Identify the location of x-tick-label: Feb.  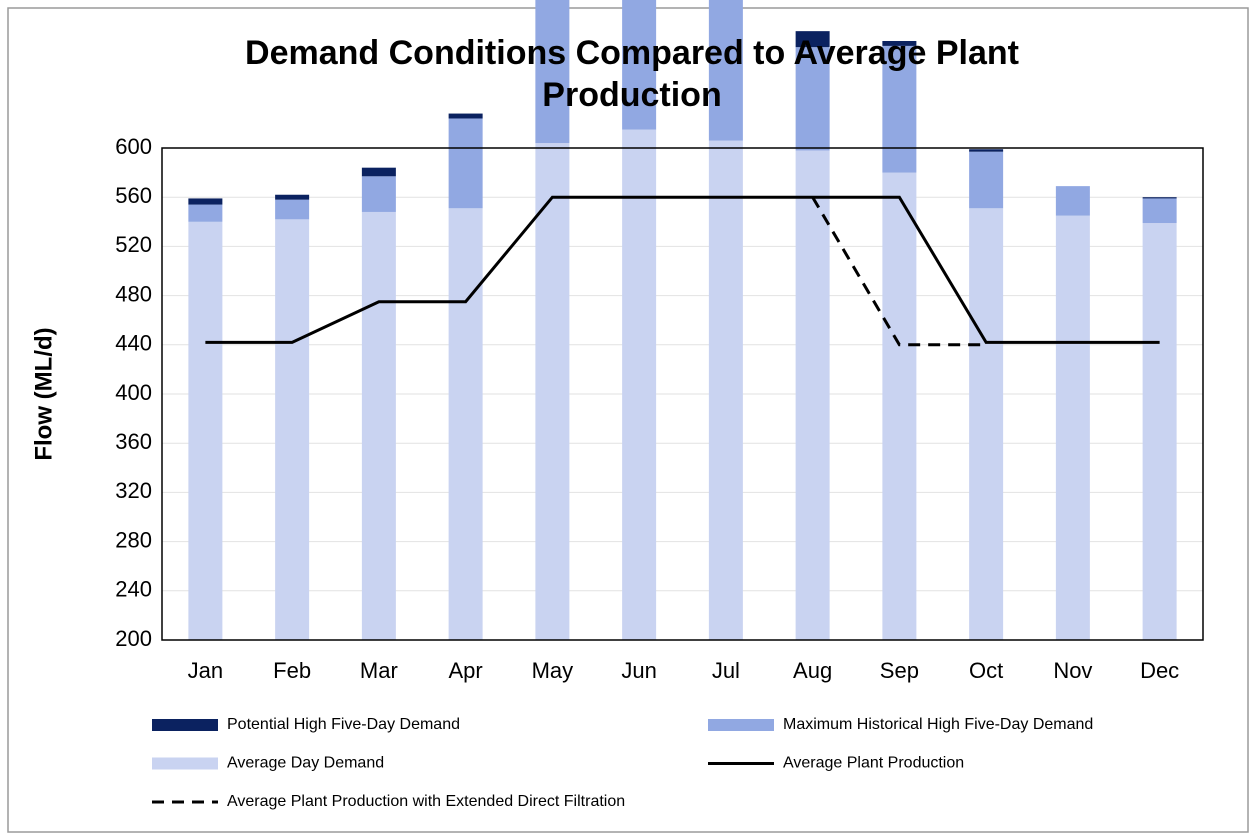
(292, 670).